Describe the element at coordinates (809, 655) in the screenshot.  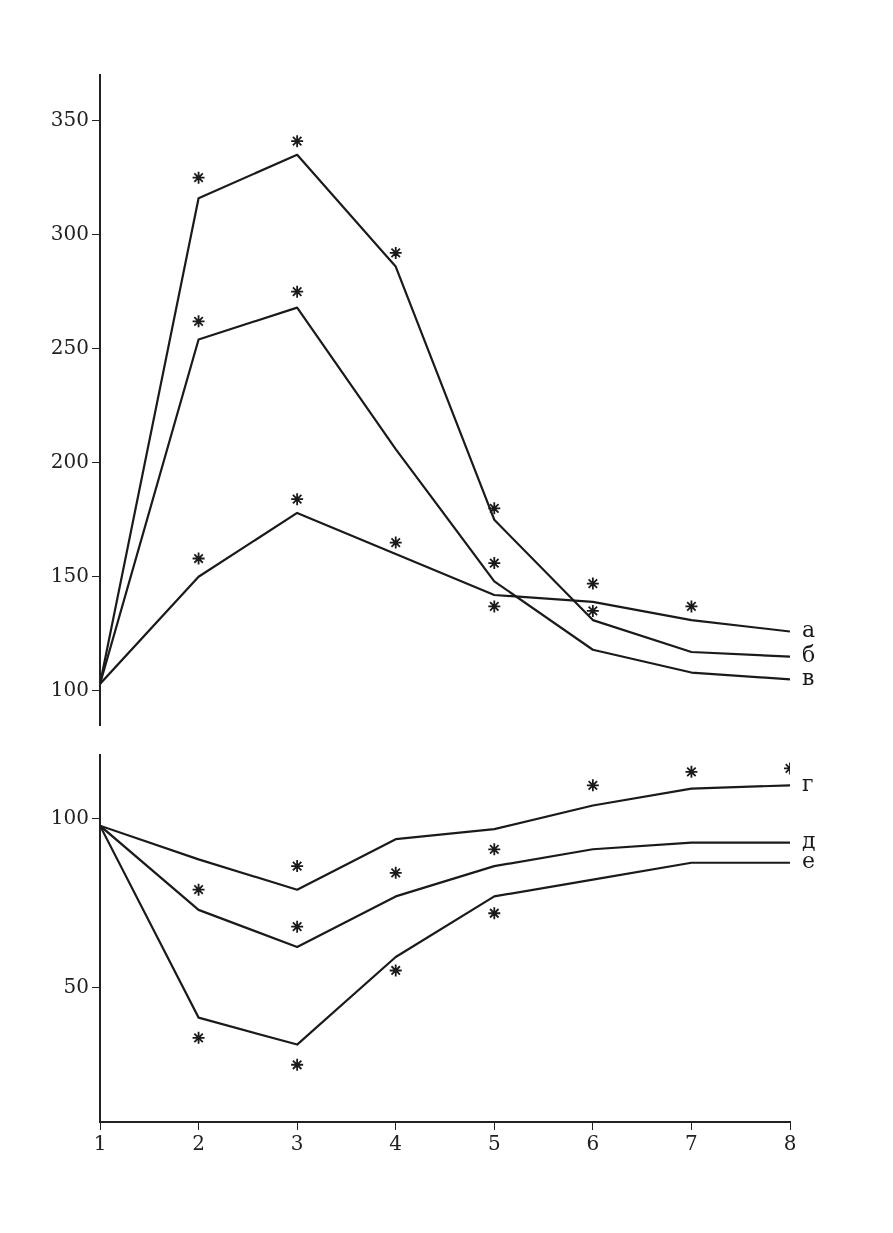
I see `series-label: б` at that location.